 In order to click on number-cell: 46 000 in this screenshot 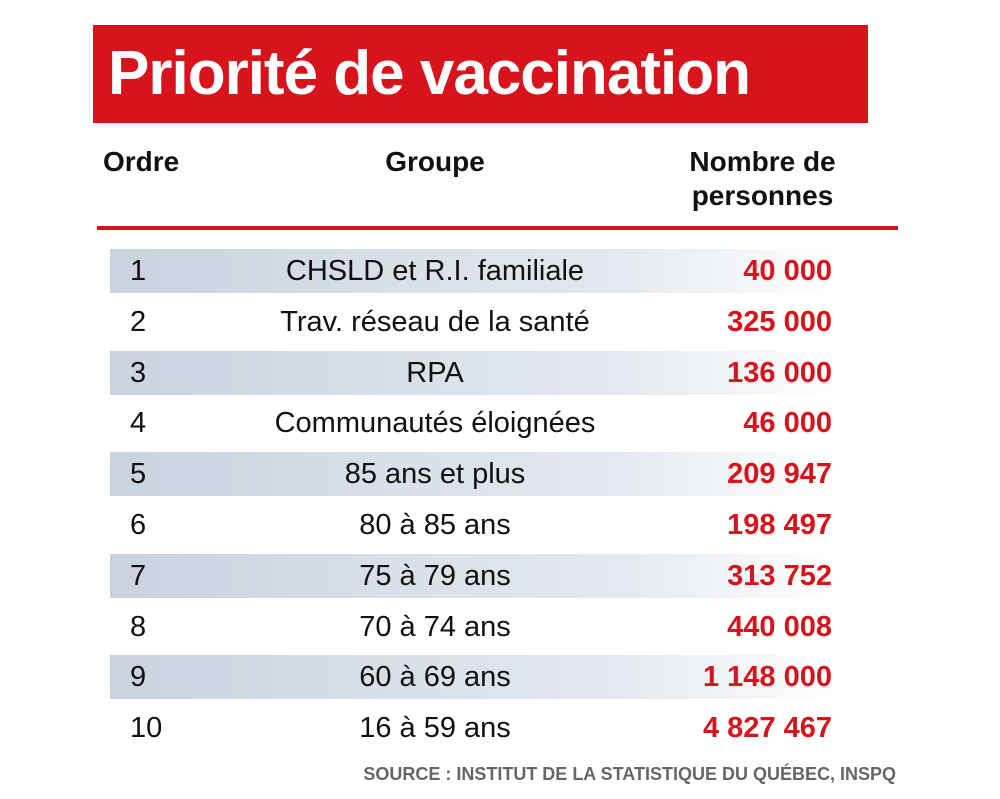, I will do `click(787, 423)`.